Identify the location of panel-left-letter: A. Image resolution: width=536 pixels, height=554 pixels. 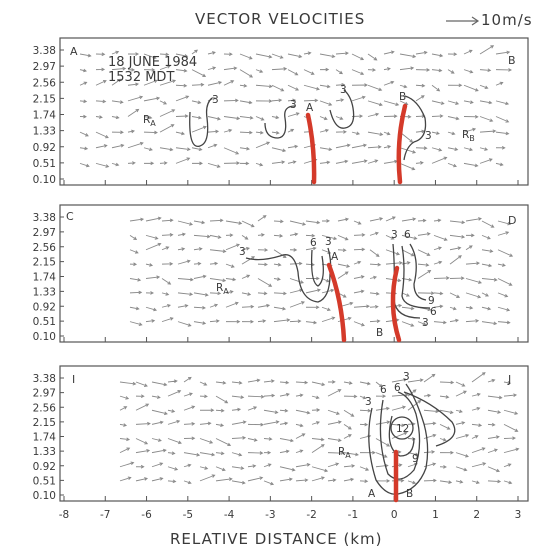
(74, 51).